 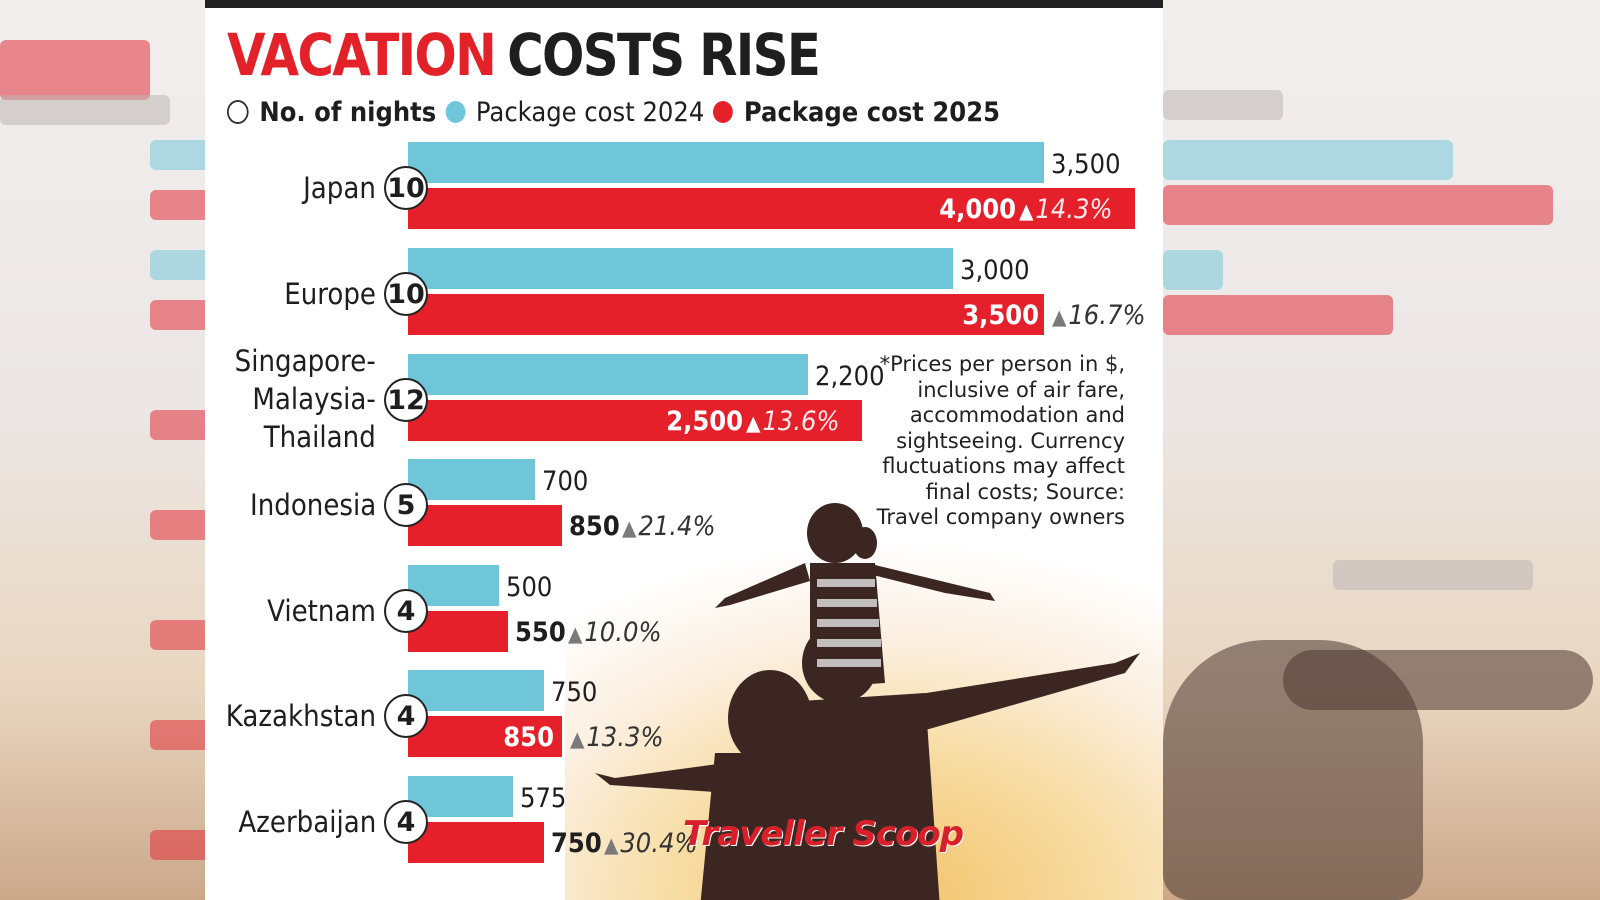 What do you see at coordinates (348, 112) in the screenshot?
I see `legend-nights-label: No. of nights` at bounding box center [348, 112].